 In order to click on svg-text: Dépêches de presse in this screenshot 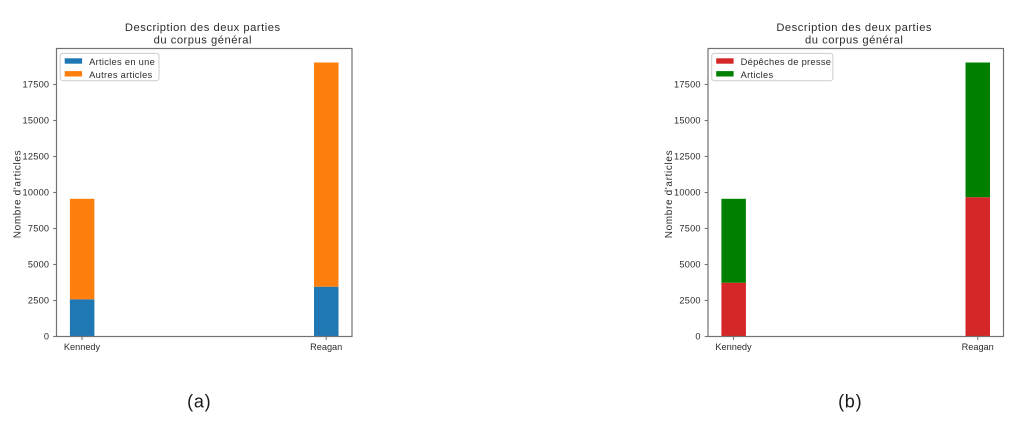, I will do `click(786, 62)`.